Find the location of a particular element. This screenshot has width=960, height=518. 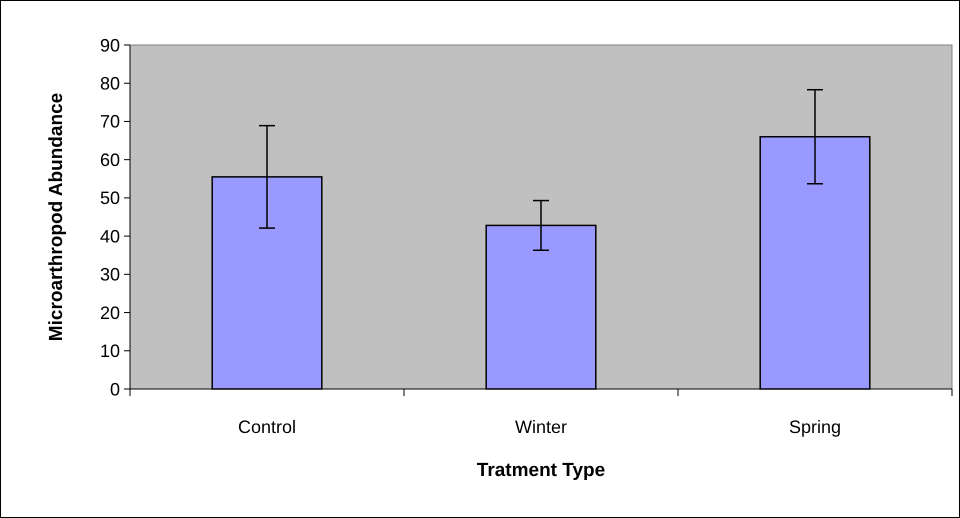

y-tick-label: 60 is located at coordinates (110, 160).